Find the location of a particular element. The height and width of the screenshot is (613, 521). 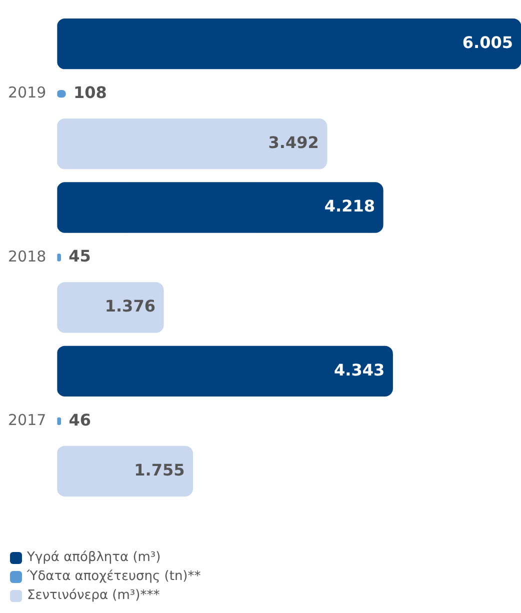

data-label: 3.492 is located at coordinates (293, 142).